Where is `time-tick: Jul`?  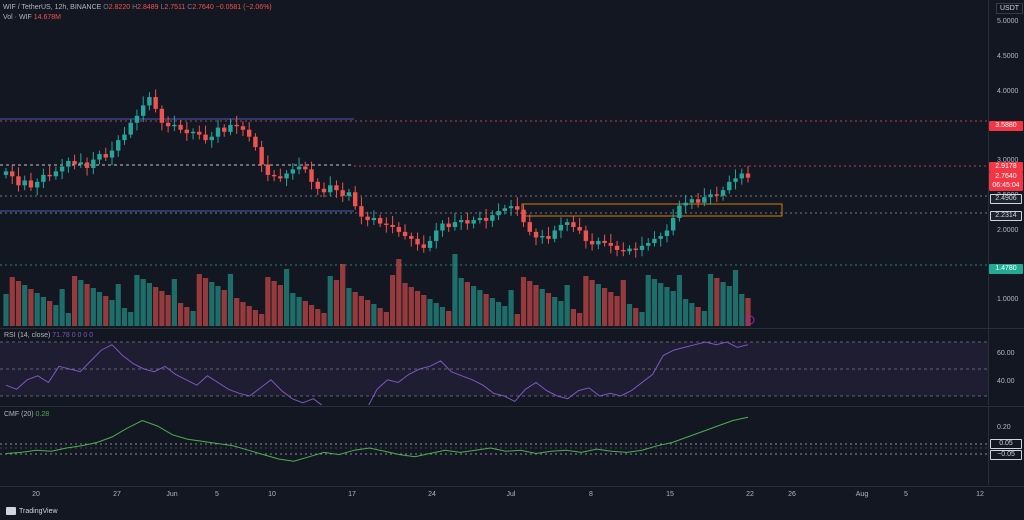 time-tick: Jul is located at coordinates (511, 494).